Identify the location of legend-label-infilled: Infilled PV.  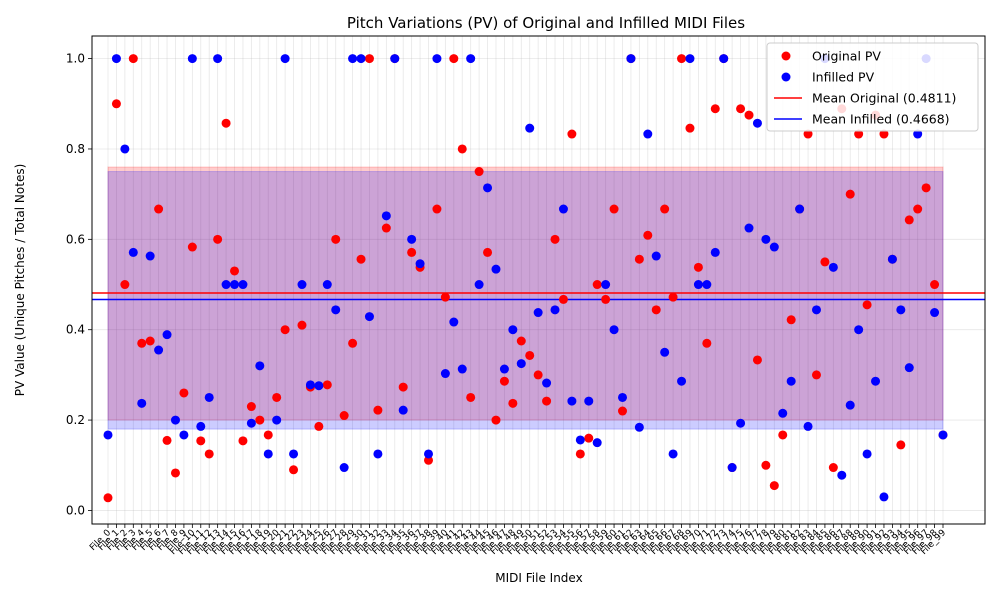
(843, 77).